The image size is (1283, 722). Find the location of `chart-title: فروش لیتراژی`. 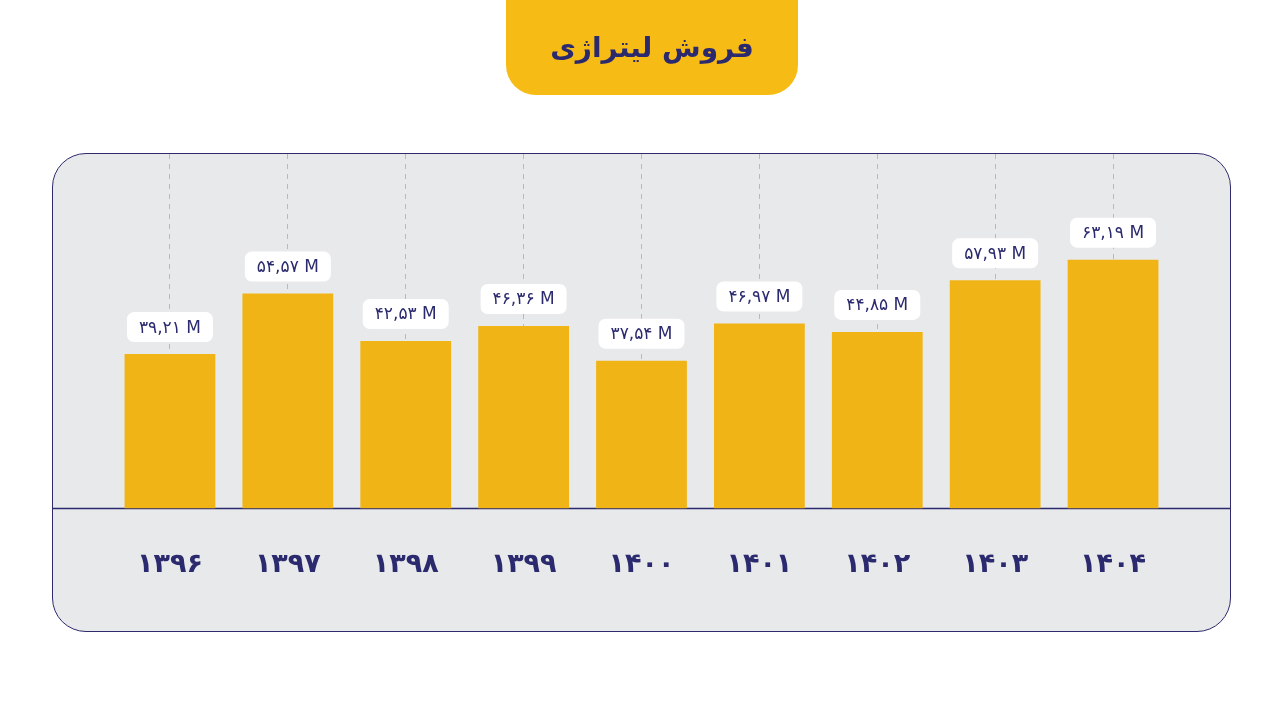

chart-title: فروش لیتراژی is located at coordinates (652, 47).